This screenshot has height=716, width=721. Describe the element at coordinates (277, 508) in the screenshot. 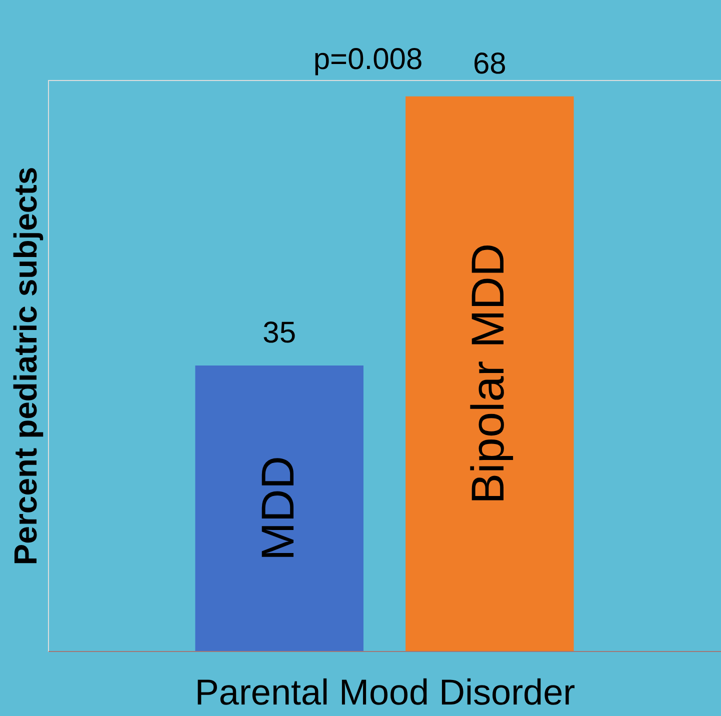

I see `x-tick-label: MDD` at that location.